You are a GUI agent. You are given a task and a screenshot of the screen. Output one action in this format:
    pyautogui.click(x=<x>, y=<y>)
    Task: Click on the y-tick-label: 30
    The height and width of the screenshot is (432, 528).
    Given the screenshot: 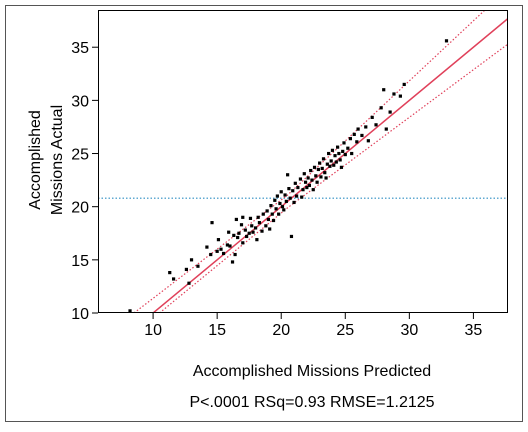 What is the action you would take?
    pyautogui.click(x=80, y=101)
    